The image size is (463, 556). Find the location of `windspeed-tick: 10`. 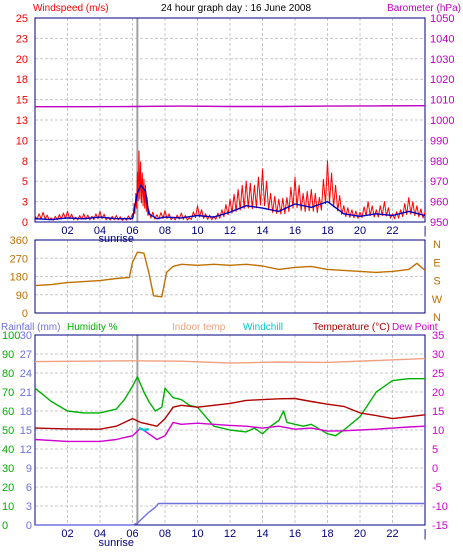

windspeed-tick: 10 is located at coordinates (22, 141).